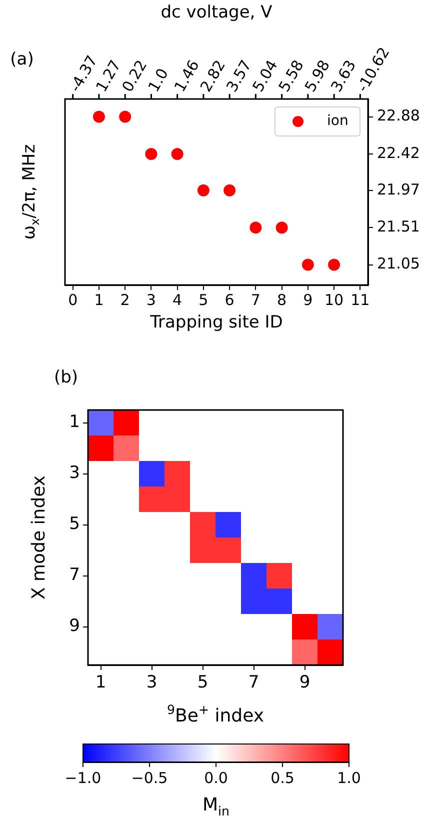 This screenshot has height=828, width=439. Describe the element at coordinates (229, 299) in the screenshot. I see `x-tick-label: 6` at that location.